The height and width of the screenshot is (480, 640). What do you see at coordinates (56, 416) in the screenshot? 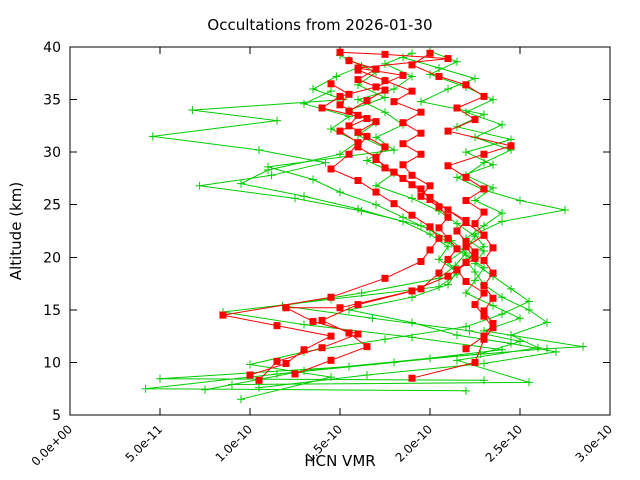
I see `y-tick-label: 5` at bounding box center [56, 416].